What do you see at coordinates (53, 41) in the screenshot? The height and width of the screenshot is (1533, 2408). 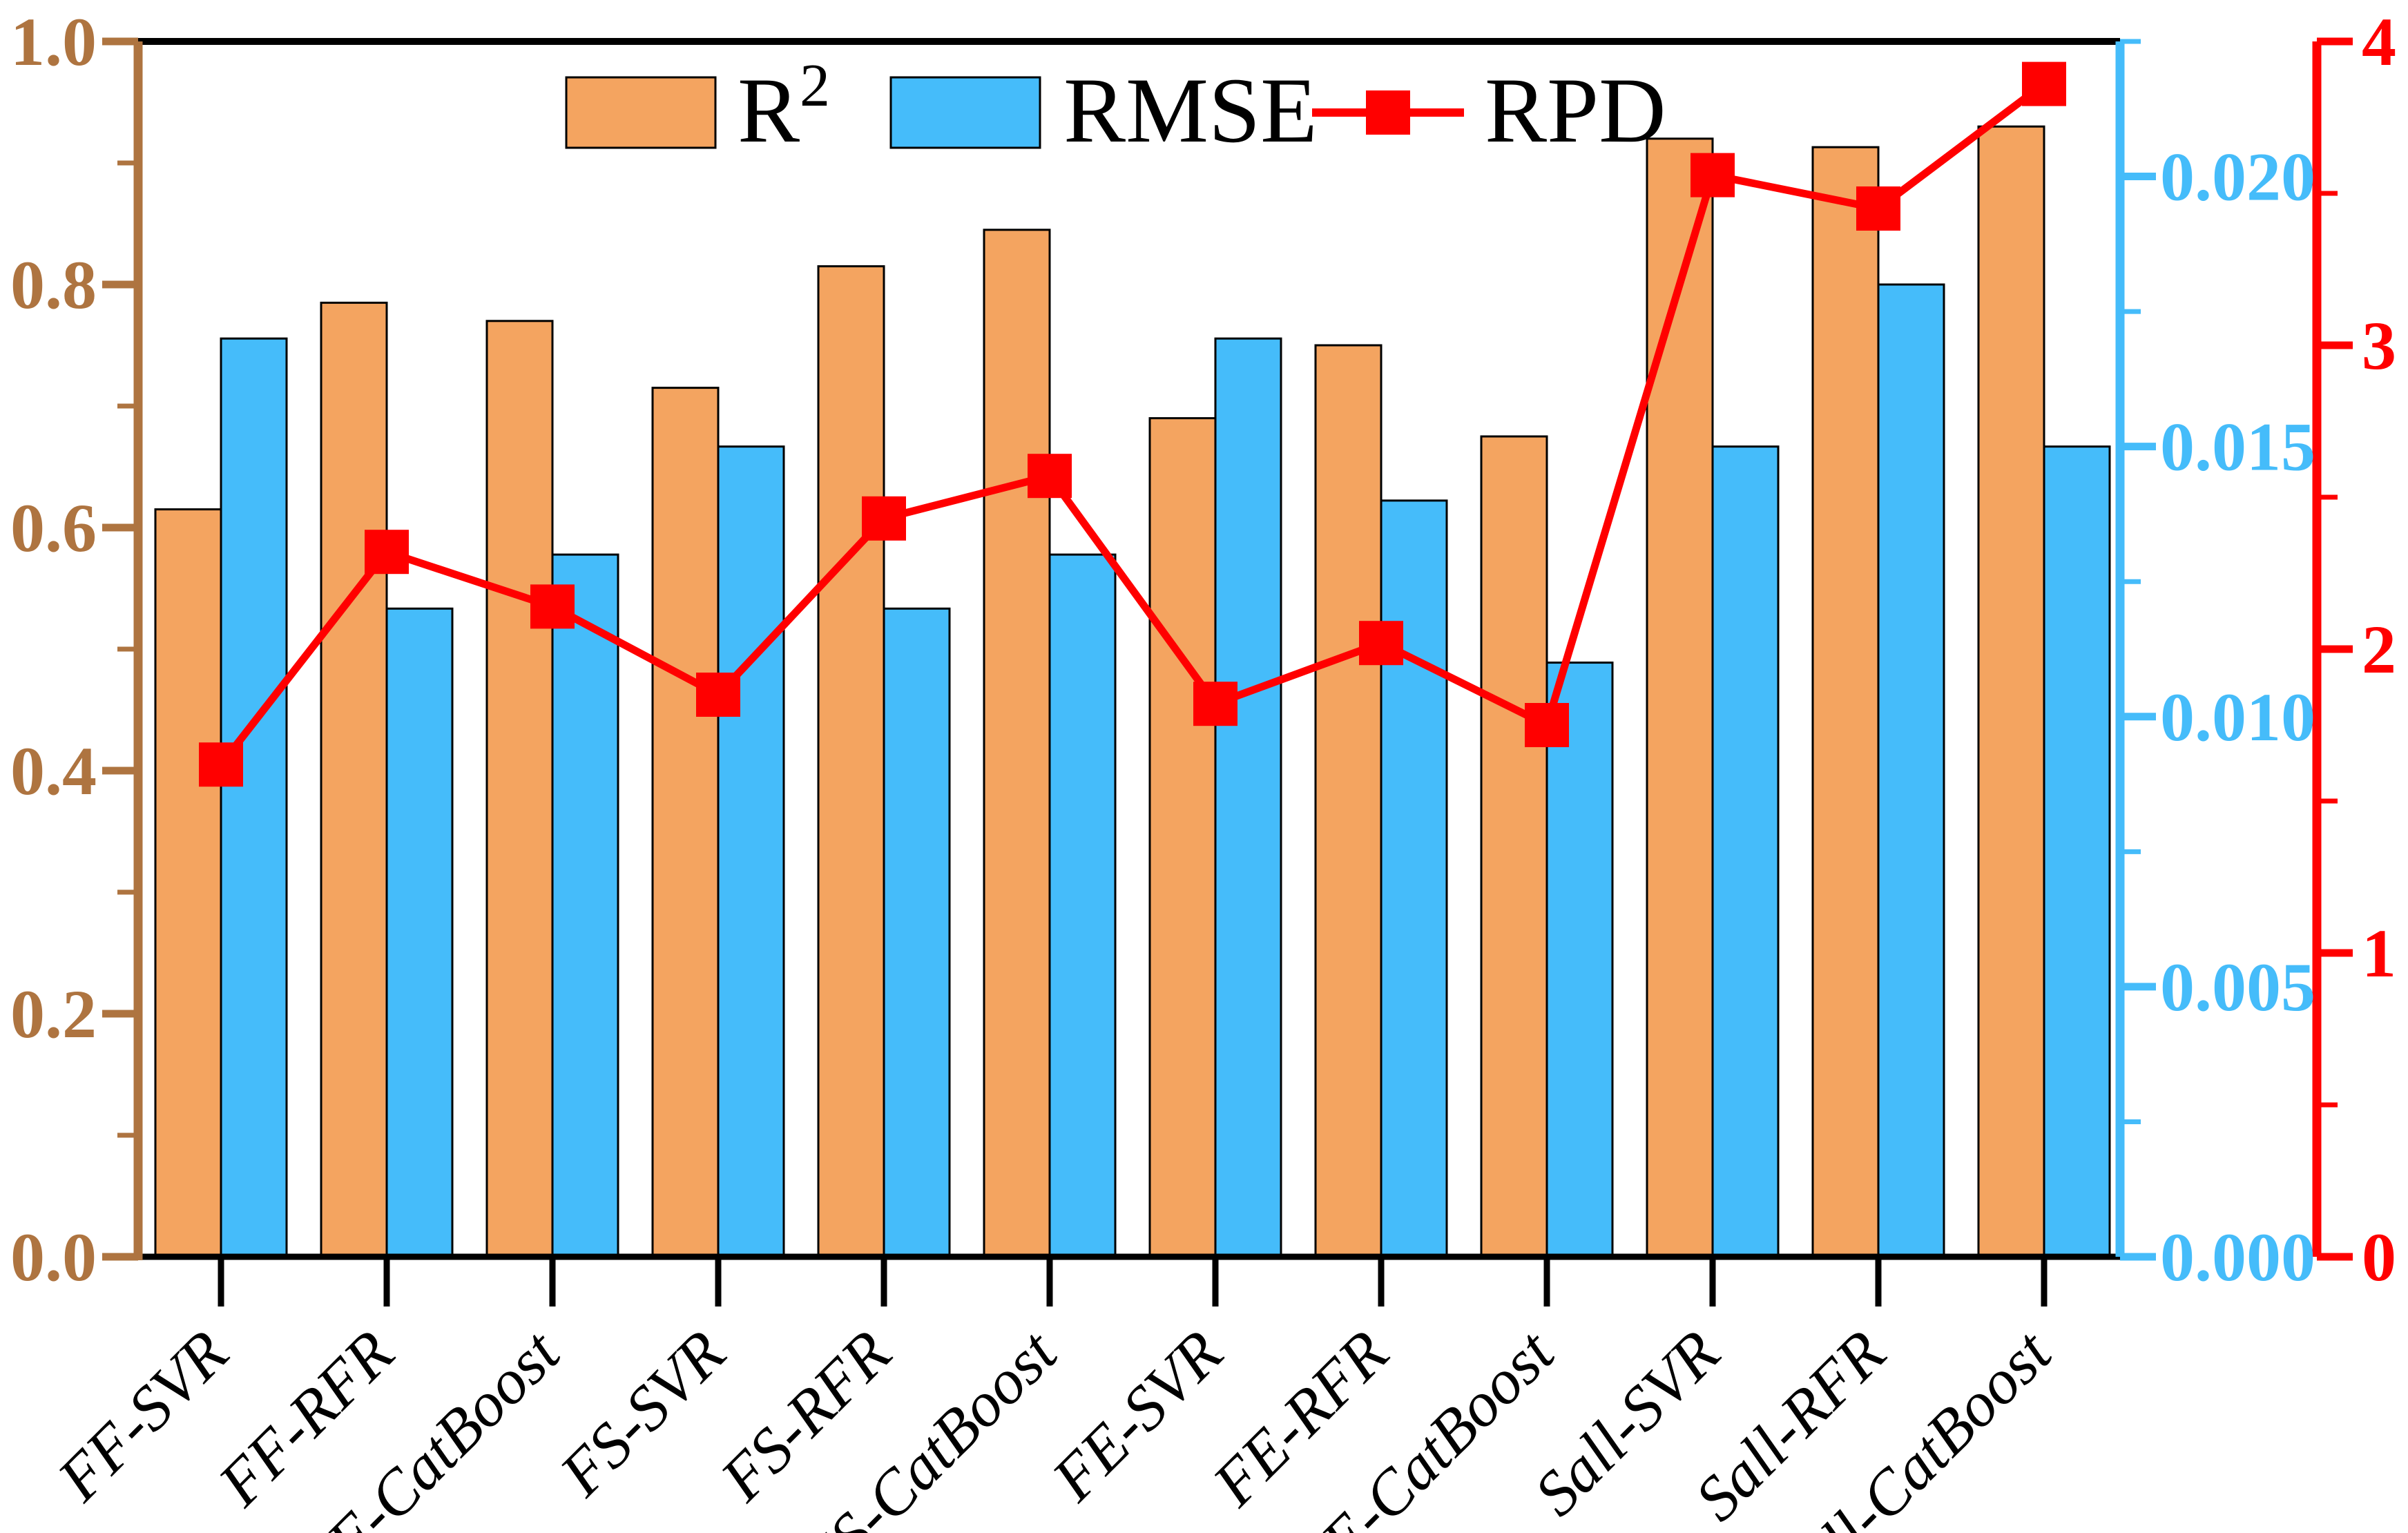 I see `axis-tick-label: 1.0` at bounding box center [53, 41].